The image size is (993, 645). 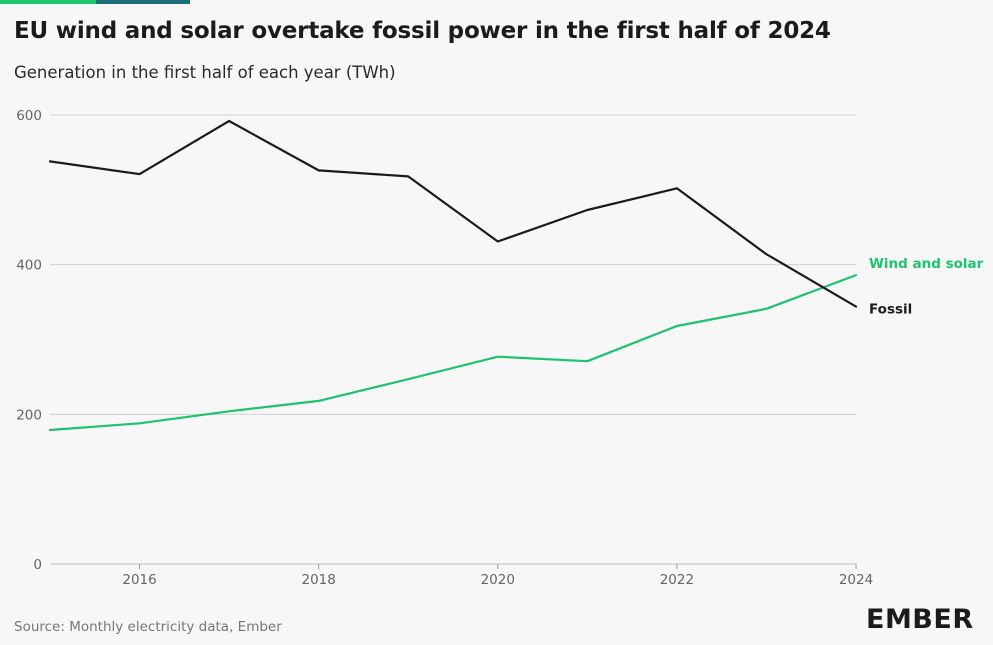 I want to click on y-tick-label: 400, so click(x=29, y=266).